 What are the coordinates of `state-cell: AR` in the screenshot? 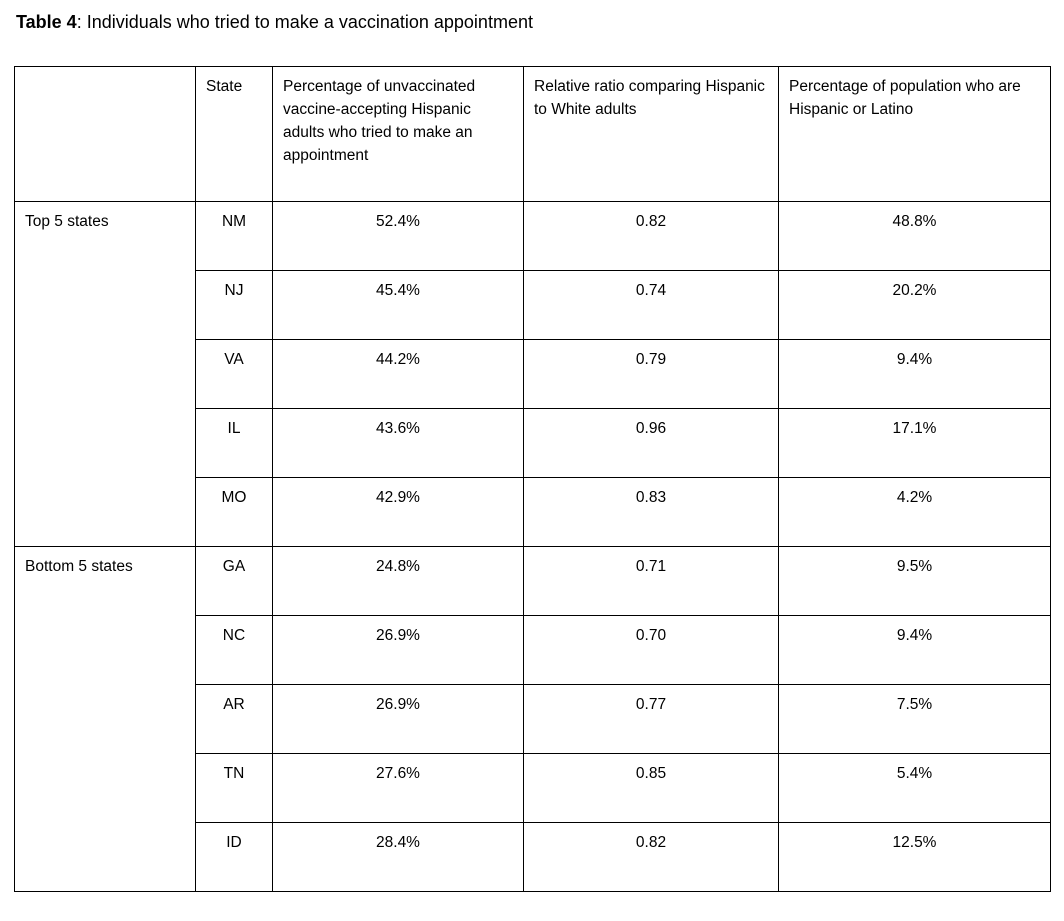 It's located at (234, 719).